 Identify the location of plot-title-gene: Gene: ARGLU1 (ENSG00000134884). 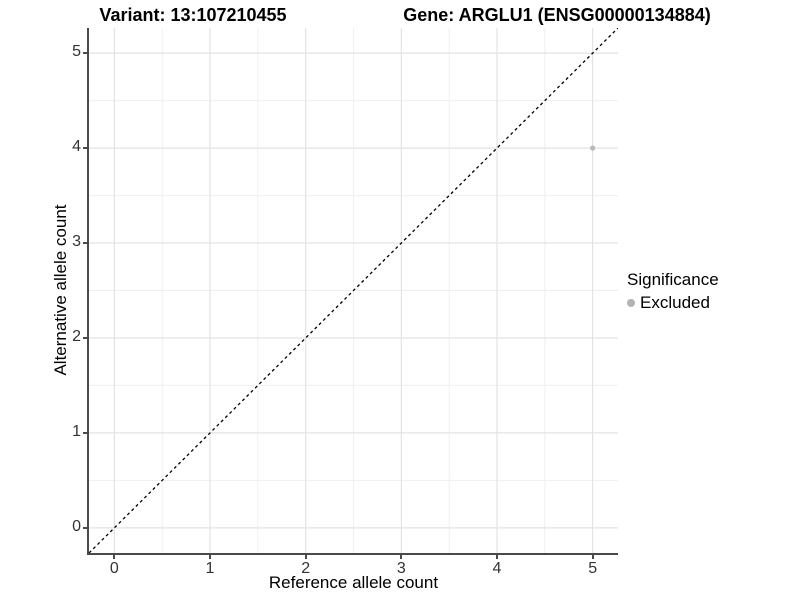
(557, 15).